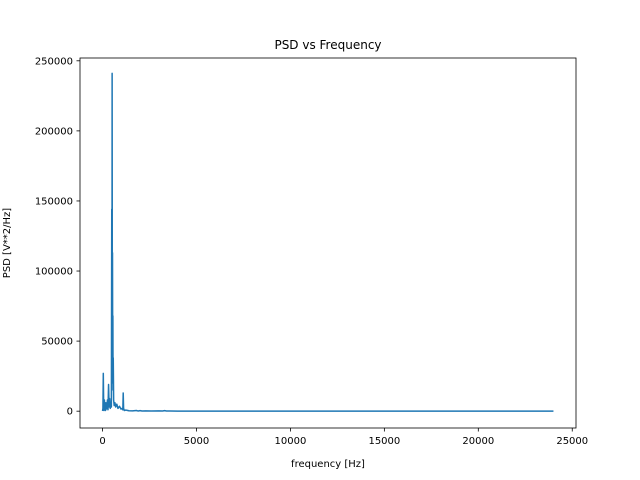  I want to click on x-axis-label: frequency [Hz], so click(328, 464).